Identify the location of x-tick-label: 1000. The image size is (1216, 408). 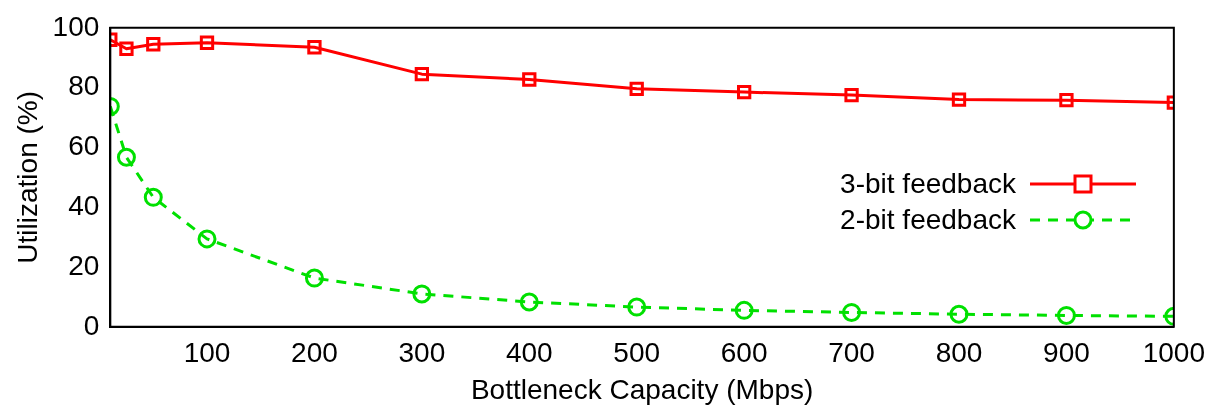
(1173, 353).